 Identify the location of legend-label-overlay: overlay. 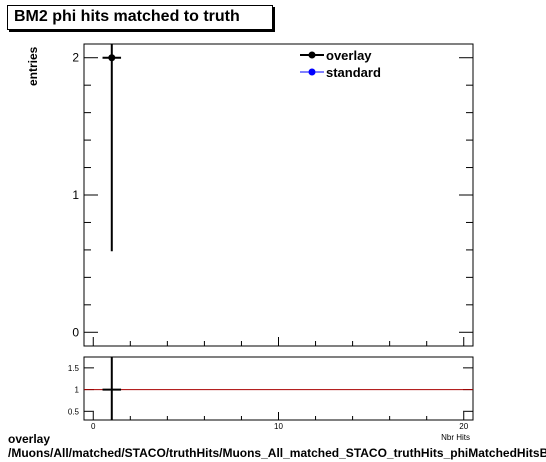
(349, 55).